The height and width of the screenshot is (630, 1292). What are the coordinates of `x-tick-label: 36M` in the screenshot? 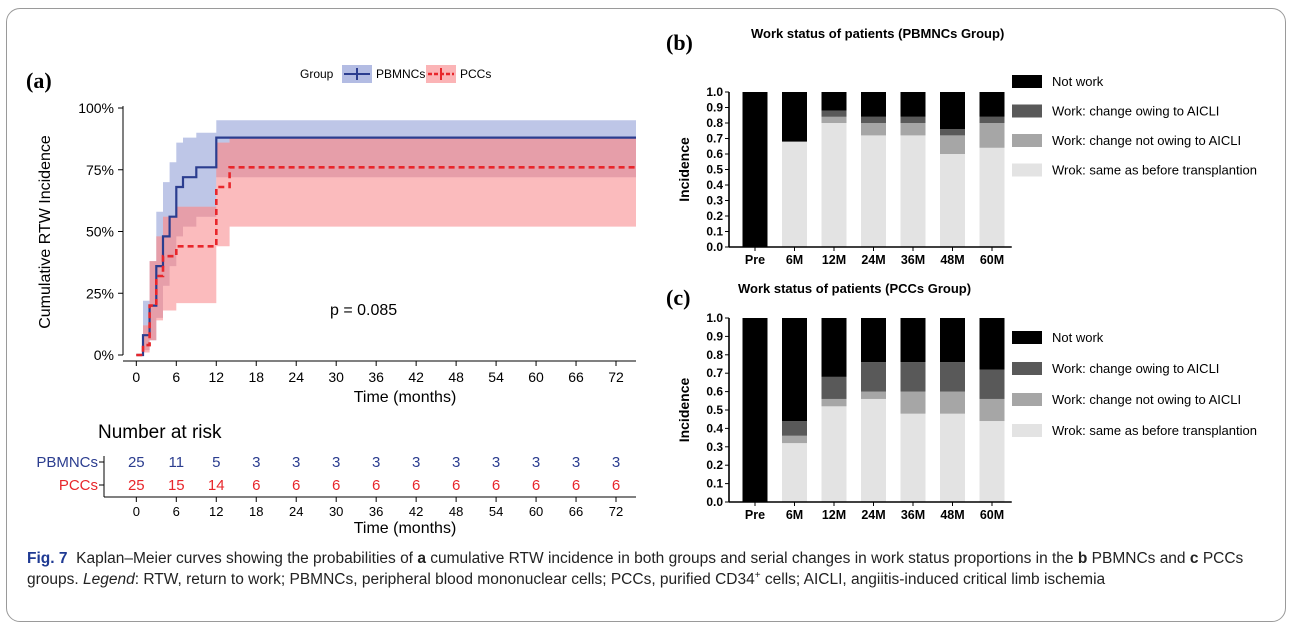 It's located at (913, 515).